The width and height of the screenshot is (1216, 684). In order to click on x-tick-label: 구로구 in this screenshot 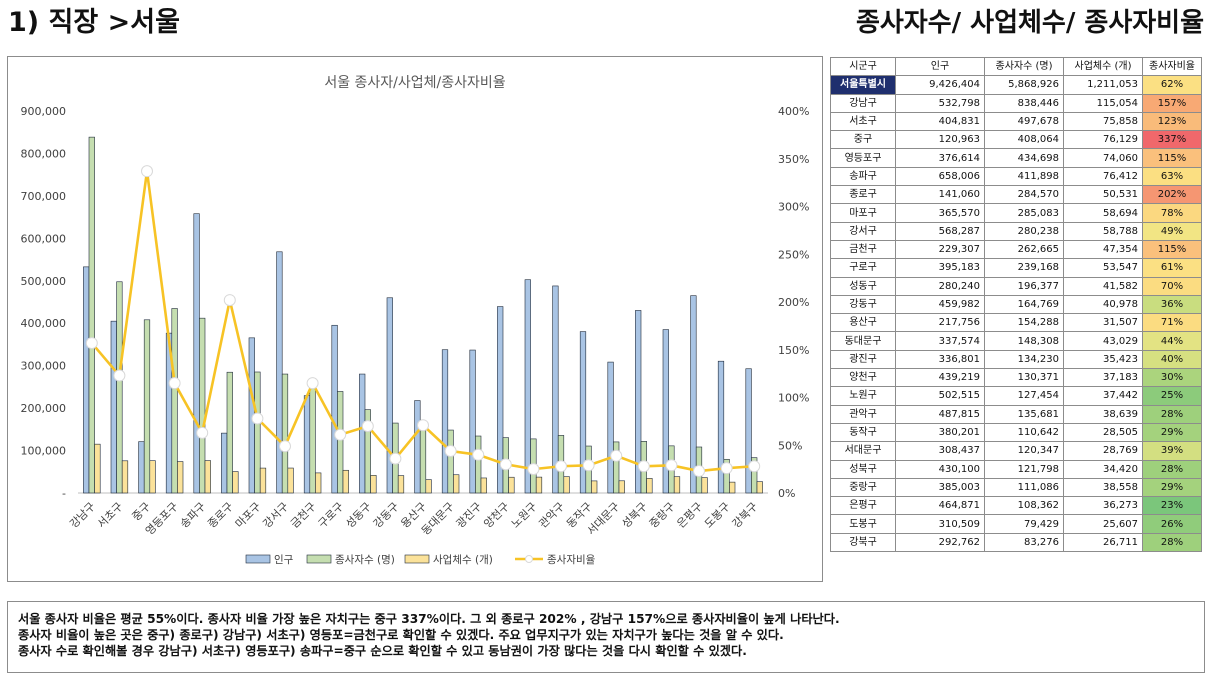, I will do `click(331, 515)`.